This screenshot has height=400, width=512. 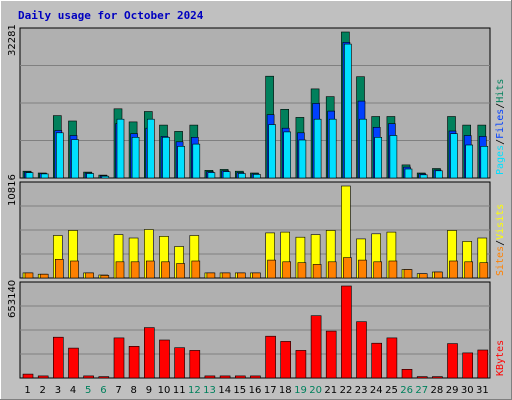 What do you see at coordinates (500, 160) in the screenshot?
I see `legend-pages: Pages` at bounding box center [500, 160].